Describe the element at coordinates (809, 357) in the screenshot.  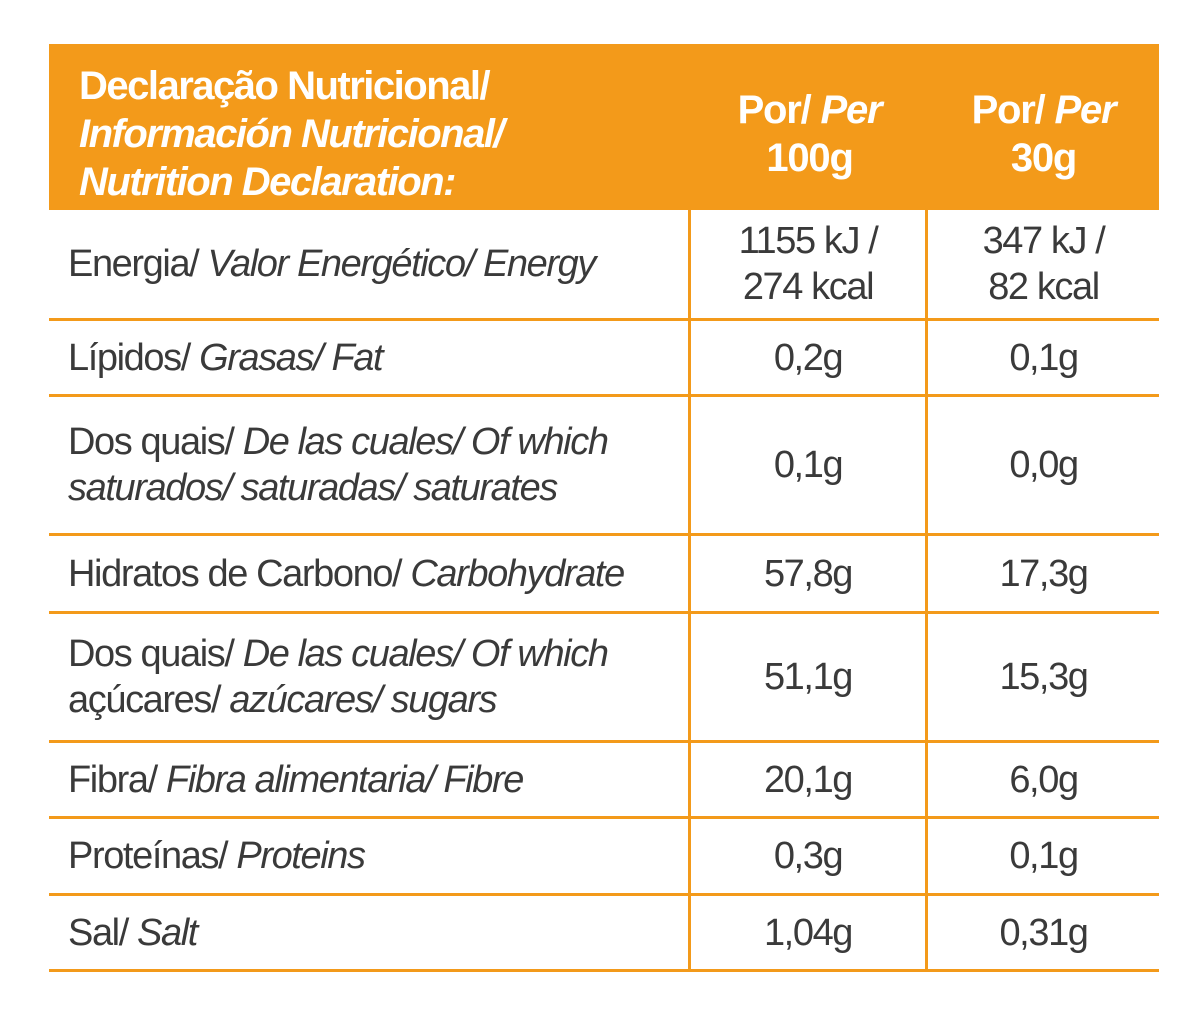
I see `value-per-100g: 0,2g` at that location.